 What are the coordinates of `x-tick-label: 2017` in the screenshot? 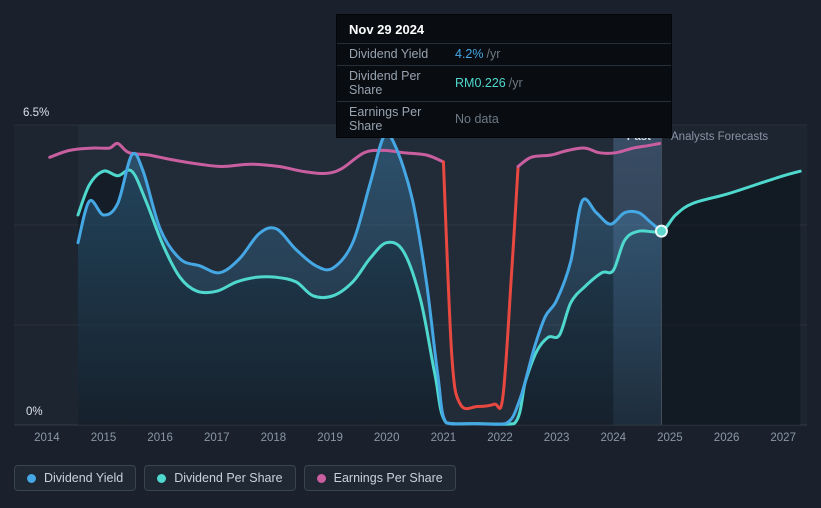 It's located at (217, 438).